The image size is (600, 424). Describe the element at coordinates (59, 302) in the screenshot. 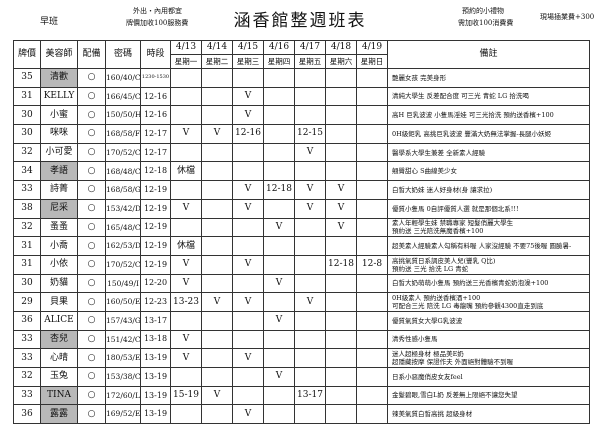

I see `name: 貝果` at that location.